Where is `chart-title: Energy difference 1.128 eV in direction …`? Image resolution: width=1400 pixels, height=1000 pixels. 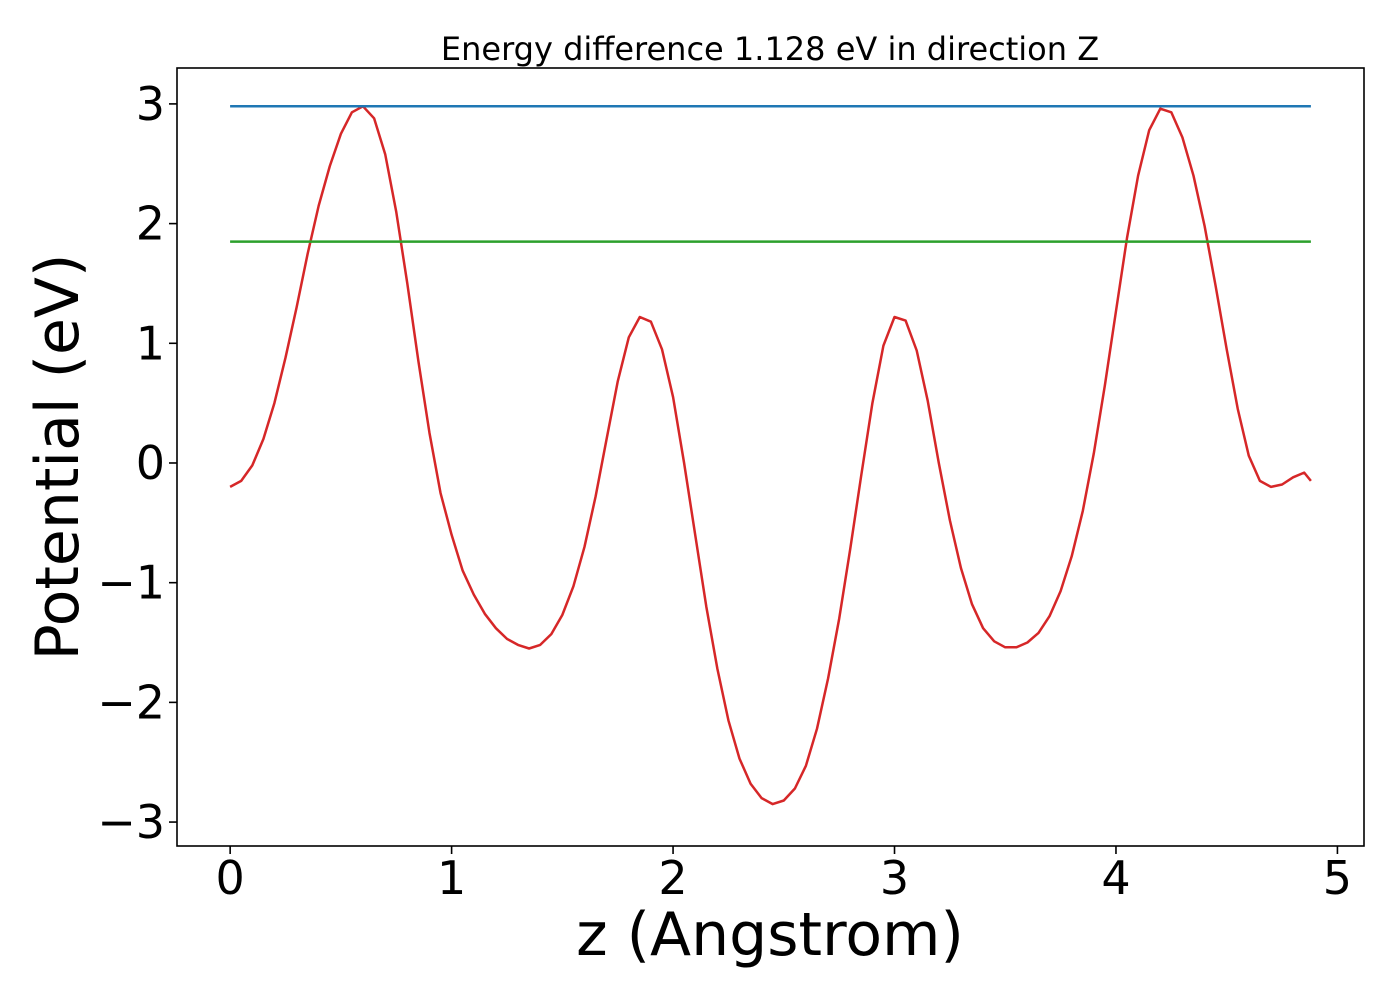
chart-title: Energy difference 1.128 eV in direction … is located at coordinates (770, 49).